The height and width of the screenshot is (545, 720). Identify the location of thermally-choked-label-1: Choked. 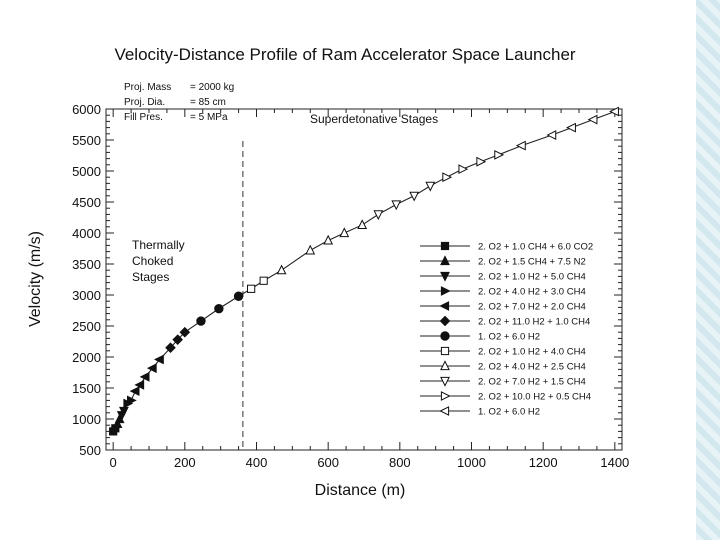
(152, 261).